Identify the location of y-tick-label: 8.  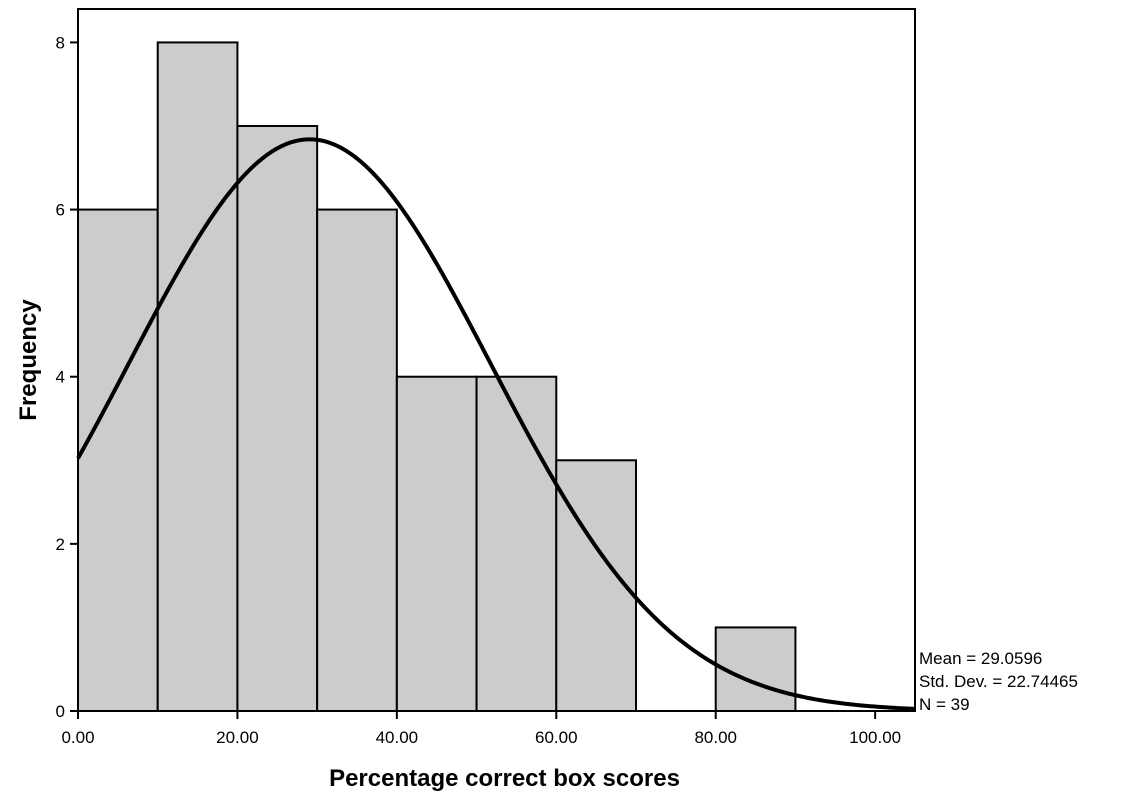
(60, 42).